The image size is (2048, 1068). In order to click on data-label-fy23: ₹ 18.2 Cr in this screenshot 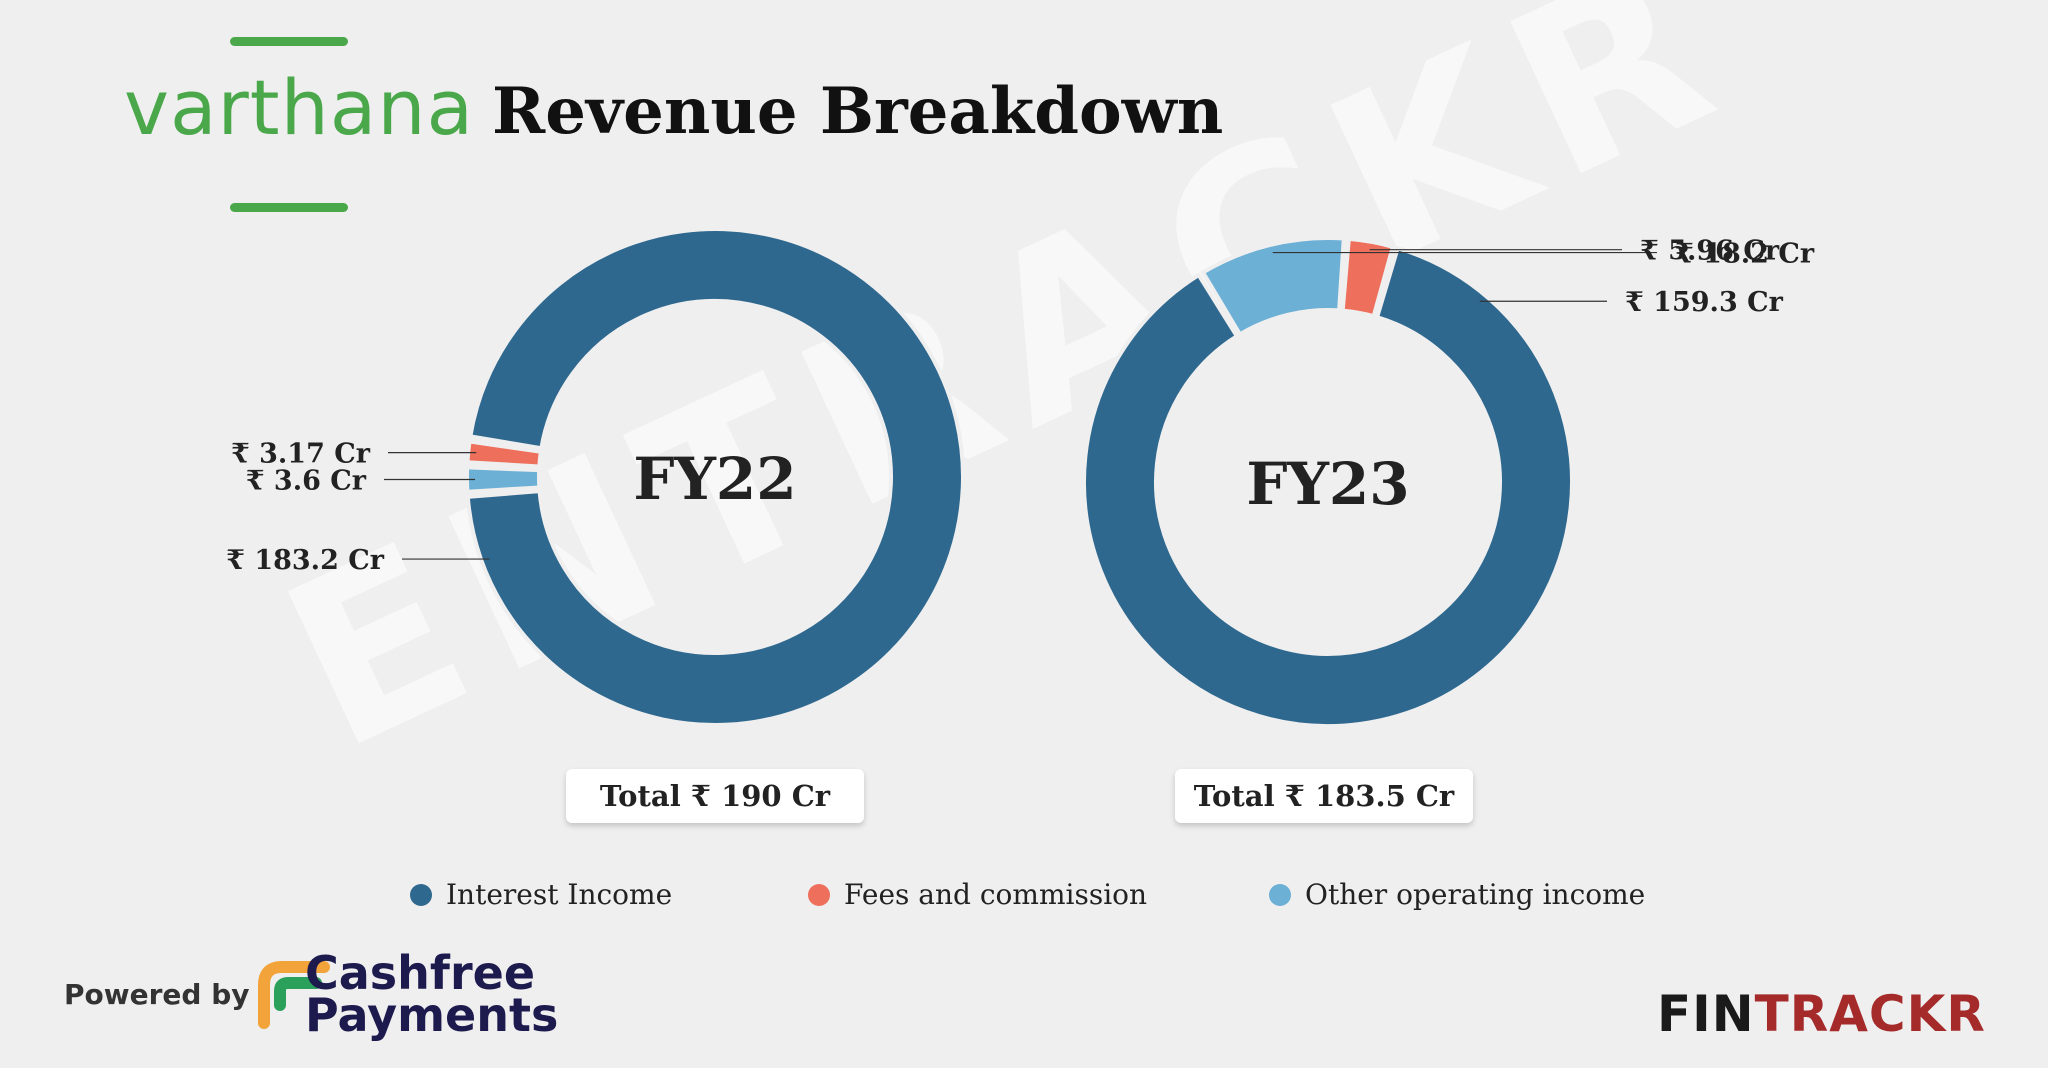, I will do `click(1745, 254)`.